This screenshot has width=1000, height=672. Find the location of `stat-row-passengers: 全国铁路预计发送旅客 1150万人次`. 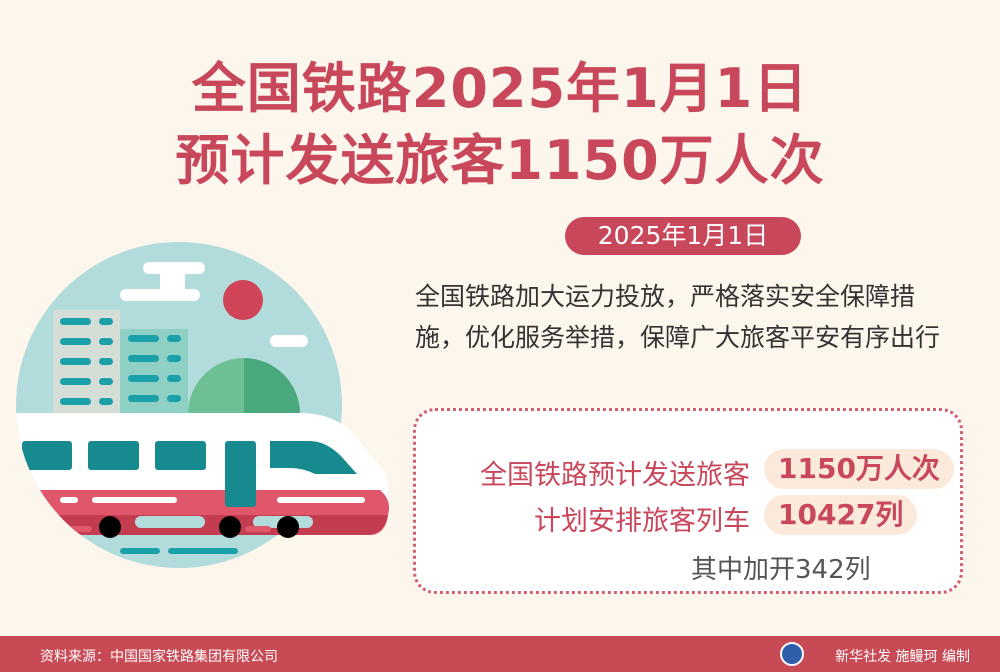

stat-row-passengers: 全国铁路预计发送旅客 1150万人次 is located at coordinates (688, 470).